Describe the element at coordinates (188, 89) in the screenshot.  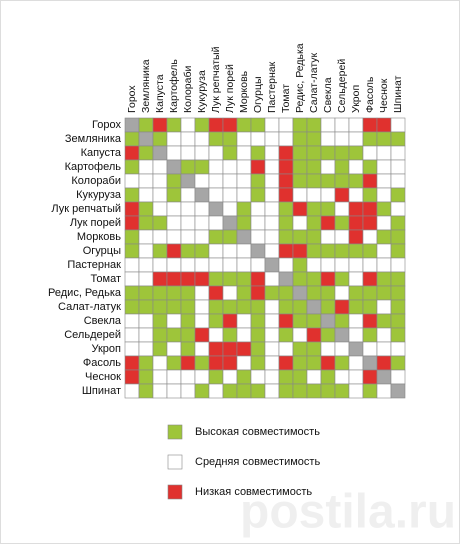
I see `column-label: Колораби` at that location.